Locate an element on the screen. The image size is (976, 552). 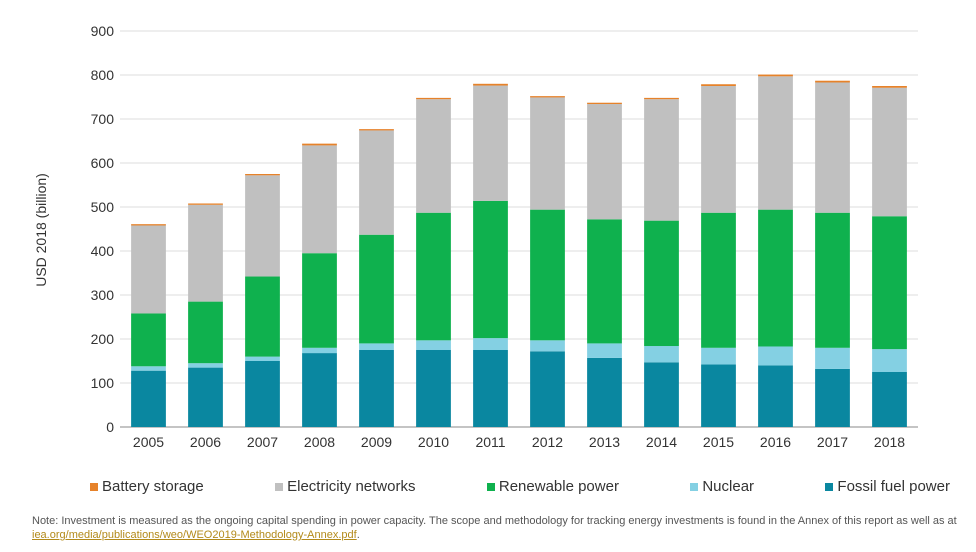
bar-segment-electricity-networks-2014 is located at coordinates (661, 160).